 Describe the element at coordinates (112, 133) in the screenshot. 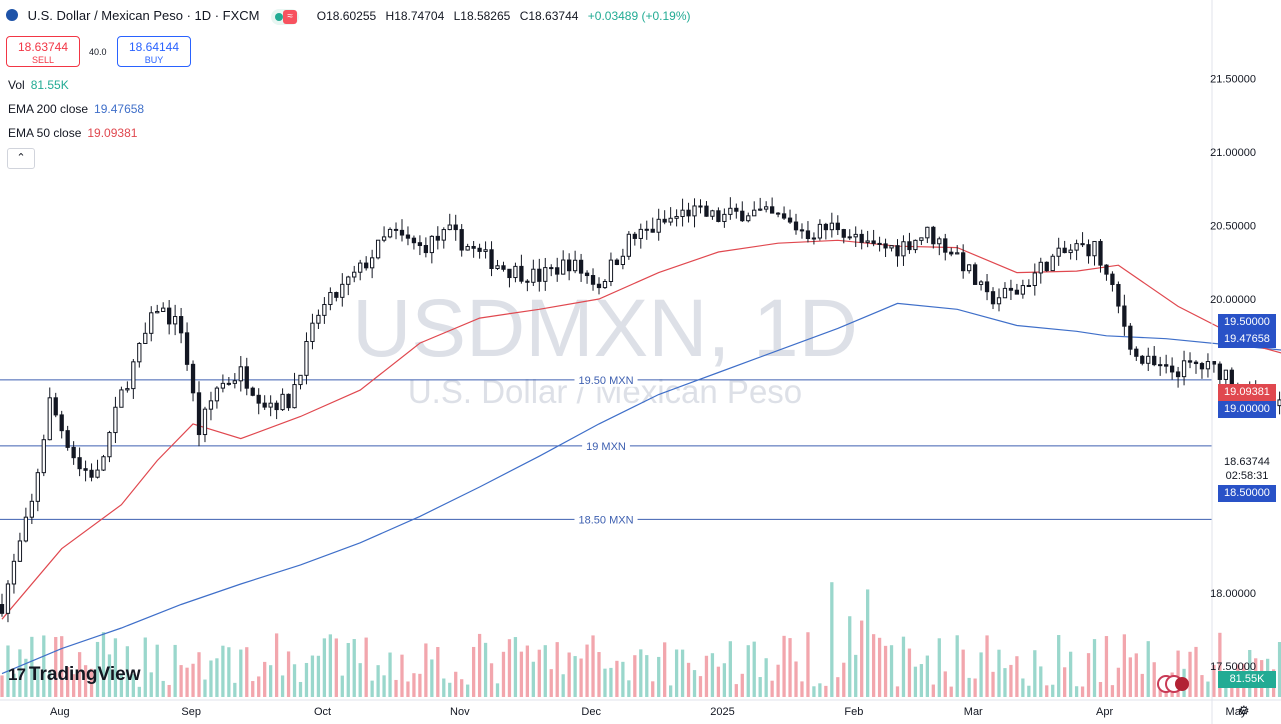

I see `ema50-value: 19.09381` at that location.